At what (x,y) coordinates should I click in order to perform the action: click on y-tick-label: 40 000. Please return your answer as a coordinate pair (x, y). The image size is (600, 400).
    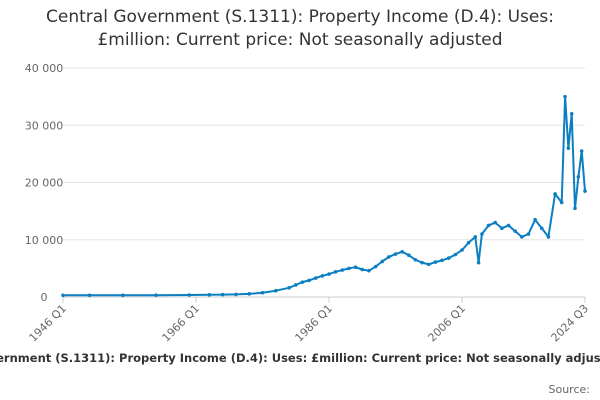
    Looking at the image, I should click on (44, 68).